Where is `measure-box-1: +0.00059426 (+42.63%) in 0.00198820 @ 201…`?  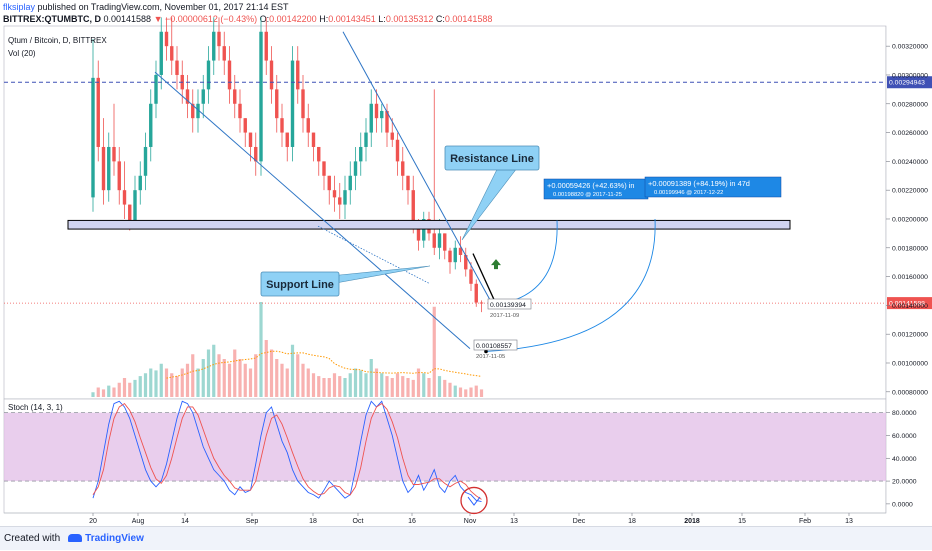
measure-box-1: +0.00059426 (+42.63%) in 0.00198820 @ 201… is located at coordinates (596, 189).